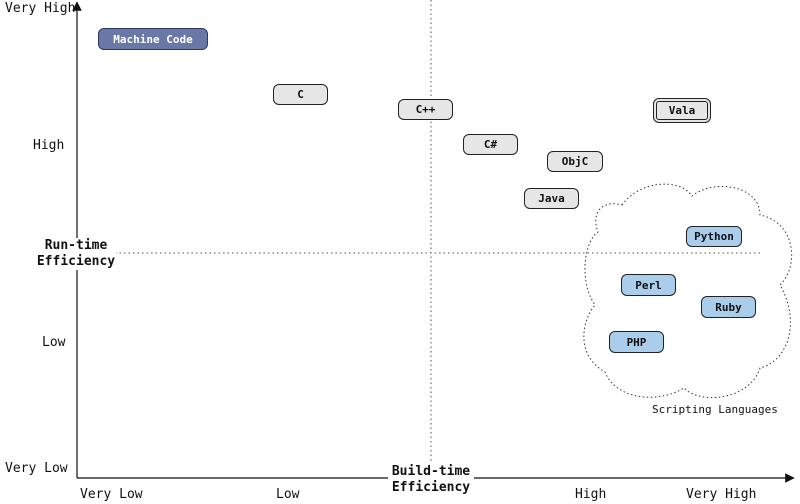 The image size is (800, 504). I want to click on node-cpp: C++, so click(425, 109).